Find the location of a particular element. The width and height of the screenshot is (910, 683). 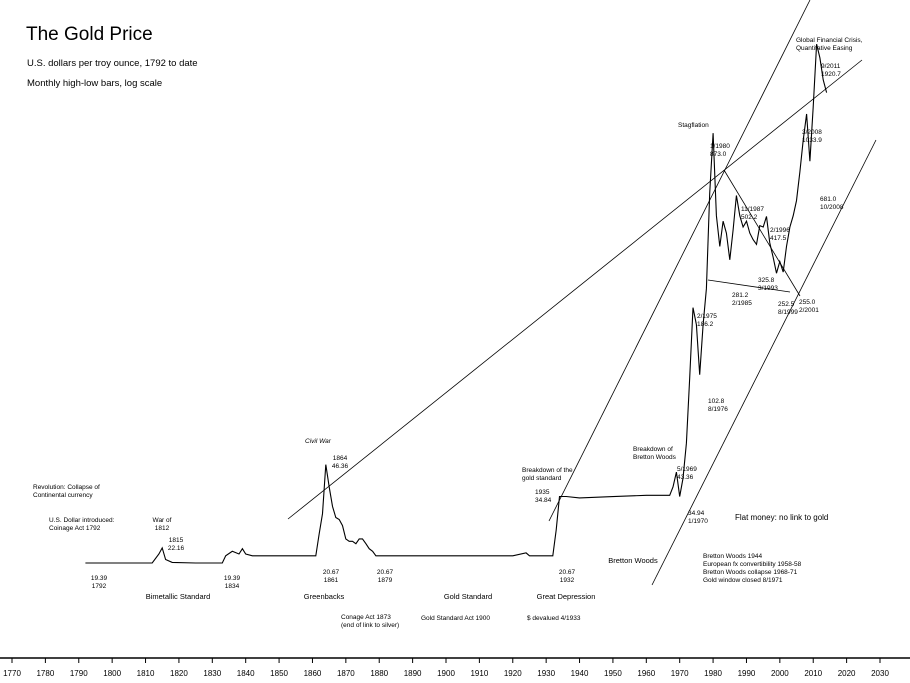

svg-text: 3/2008 is located at coordinates (812, 132).